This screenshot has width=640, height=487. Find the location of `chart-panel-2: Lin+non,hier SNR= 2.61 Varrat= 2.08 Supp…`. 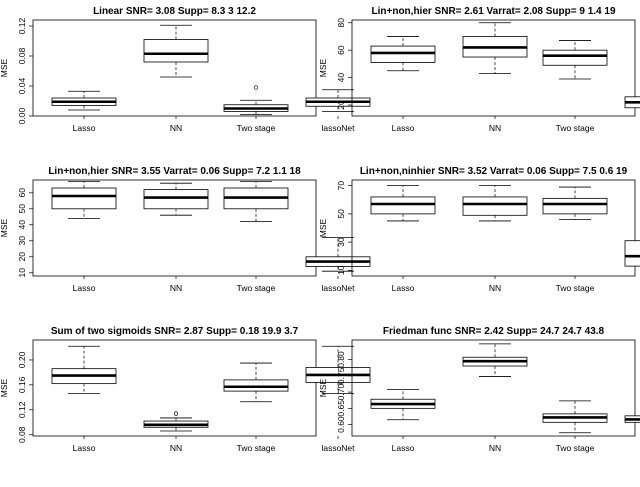

chart-panel-2: Lin+non,hier SNR= 2.61 Varrat= 2.08 Supp… is located at coordinates (479, 69).